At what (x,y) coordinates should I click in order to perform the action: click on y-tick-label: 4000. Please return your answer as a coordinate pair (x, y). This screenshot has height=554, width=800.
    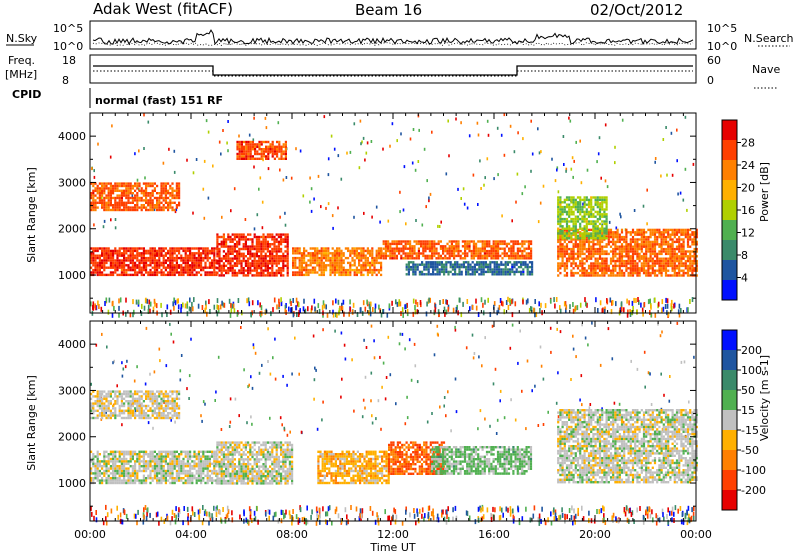
    Looking at the image, I should click on (72, 136).